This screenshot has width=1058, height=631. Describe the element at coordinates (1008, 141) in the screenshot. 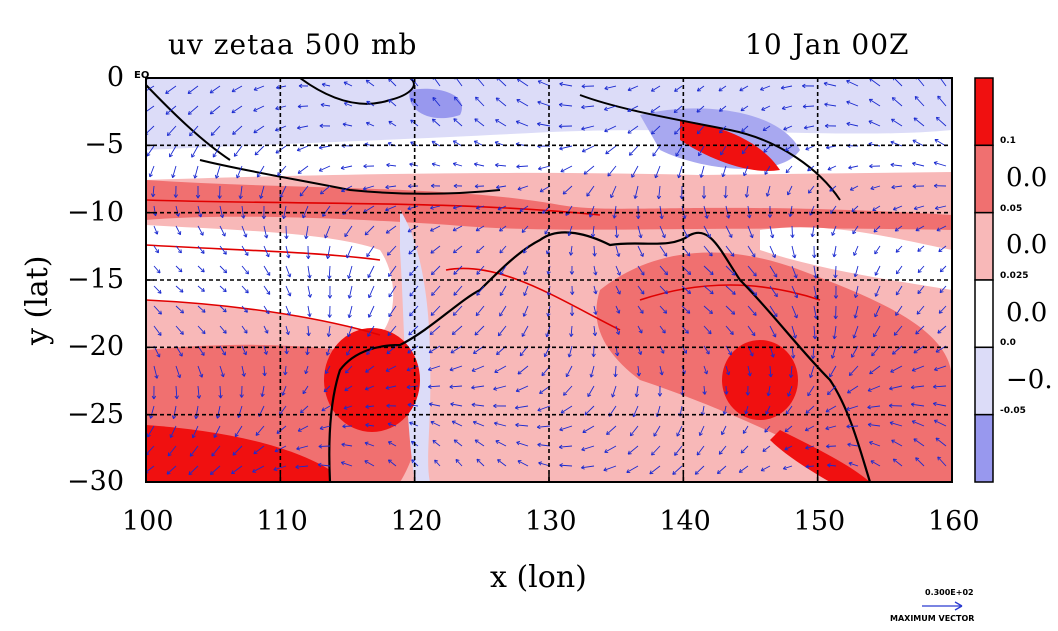

I see `colorbar-level-label: 0.1` at that location.